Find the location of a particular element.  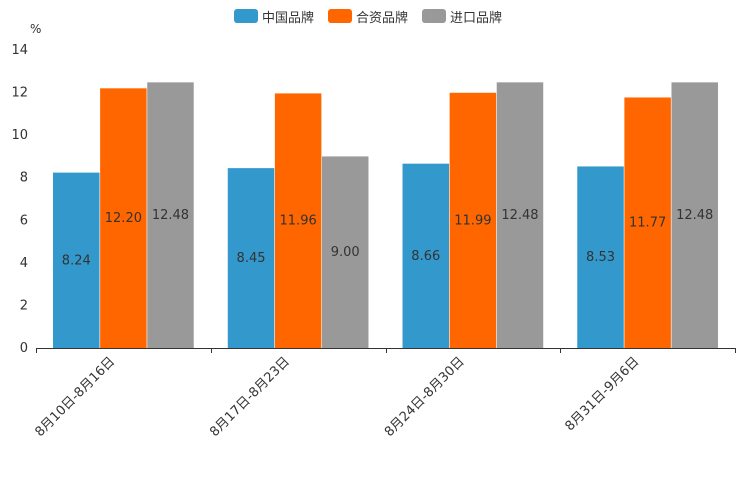

bar-value-label: 8.45 is located at coordinates (251, 258).